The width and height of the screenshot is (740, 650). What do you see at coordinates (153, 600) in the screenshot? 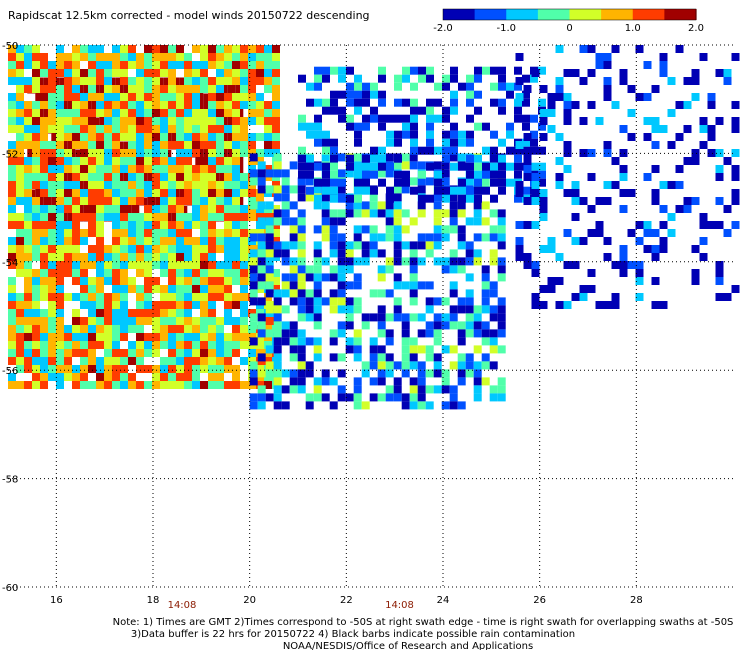
I see `x-tick-label: 18` at bounding box center [153, 600].